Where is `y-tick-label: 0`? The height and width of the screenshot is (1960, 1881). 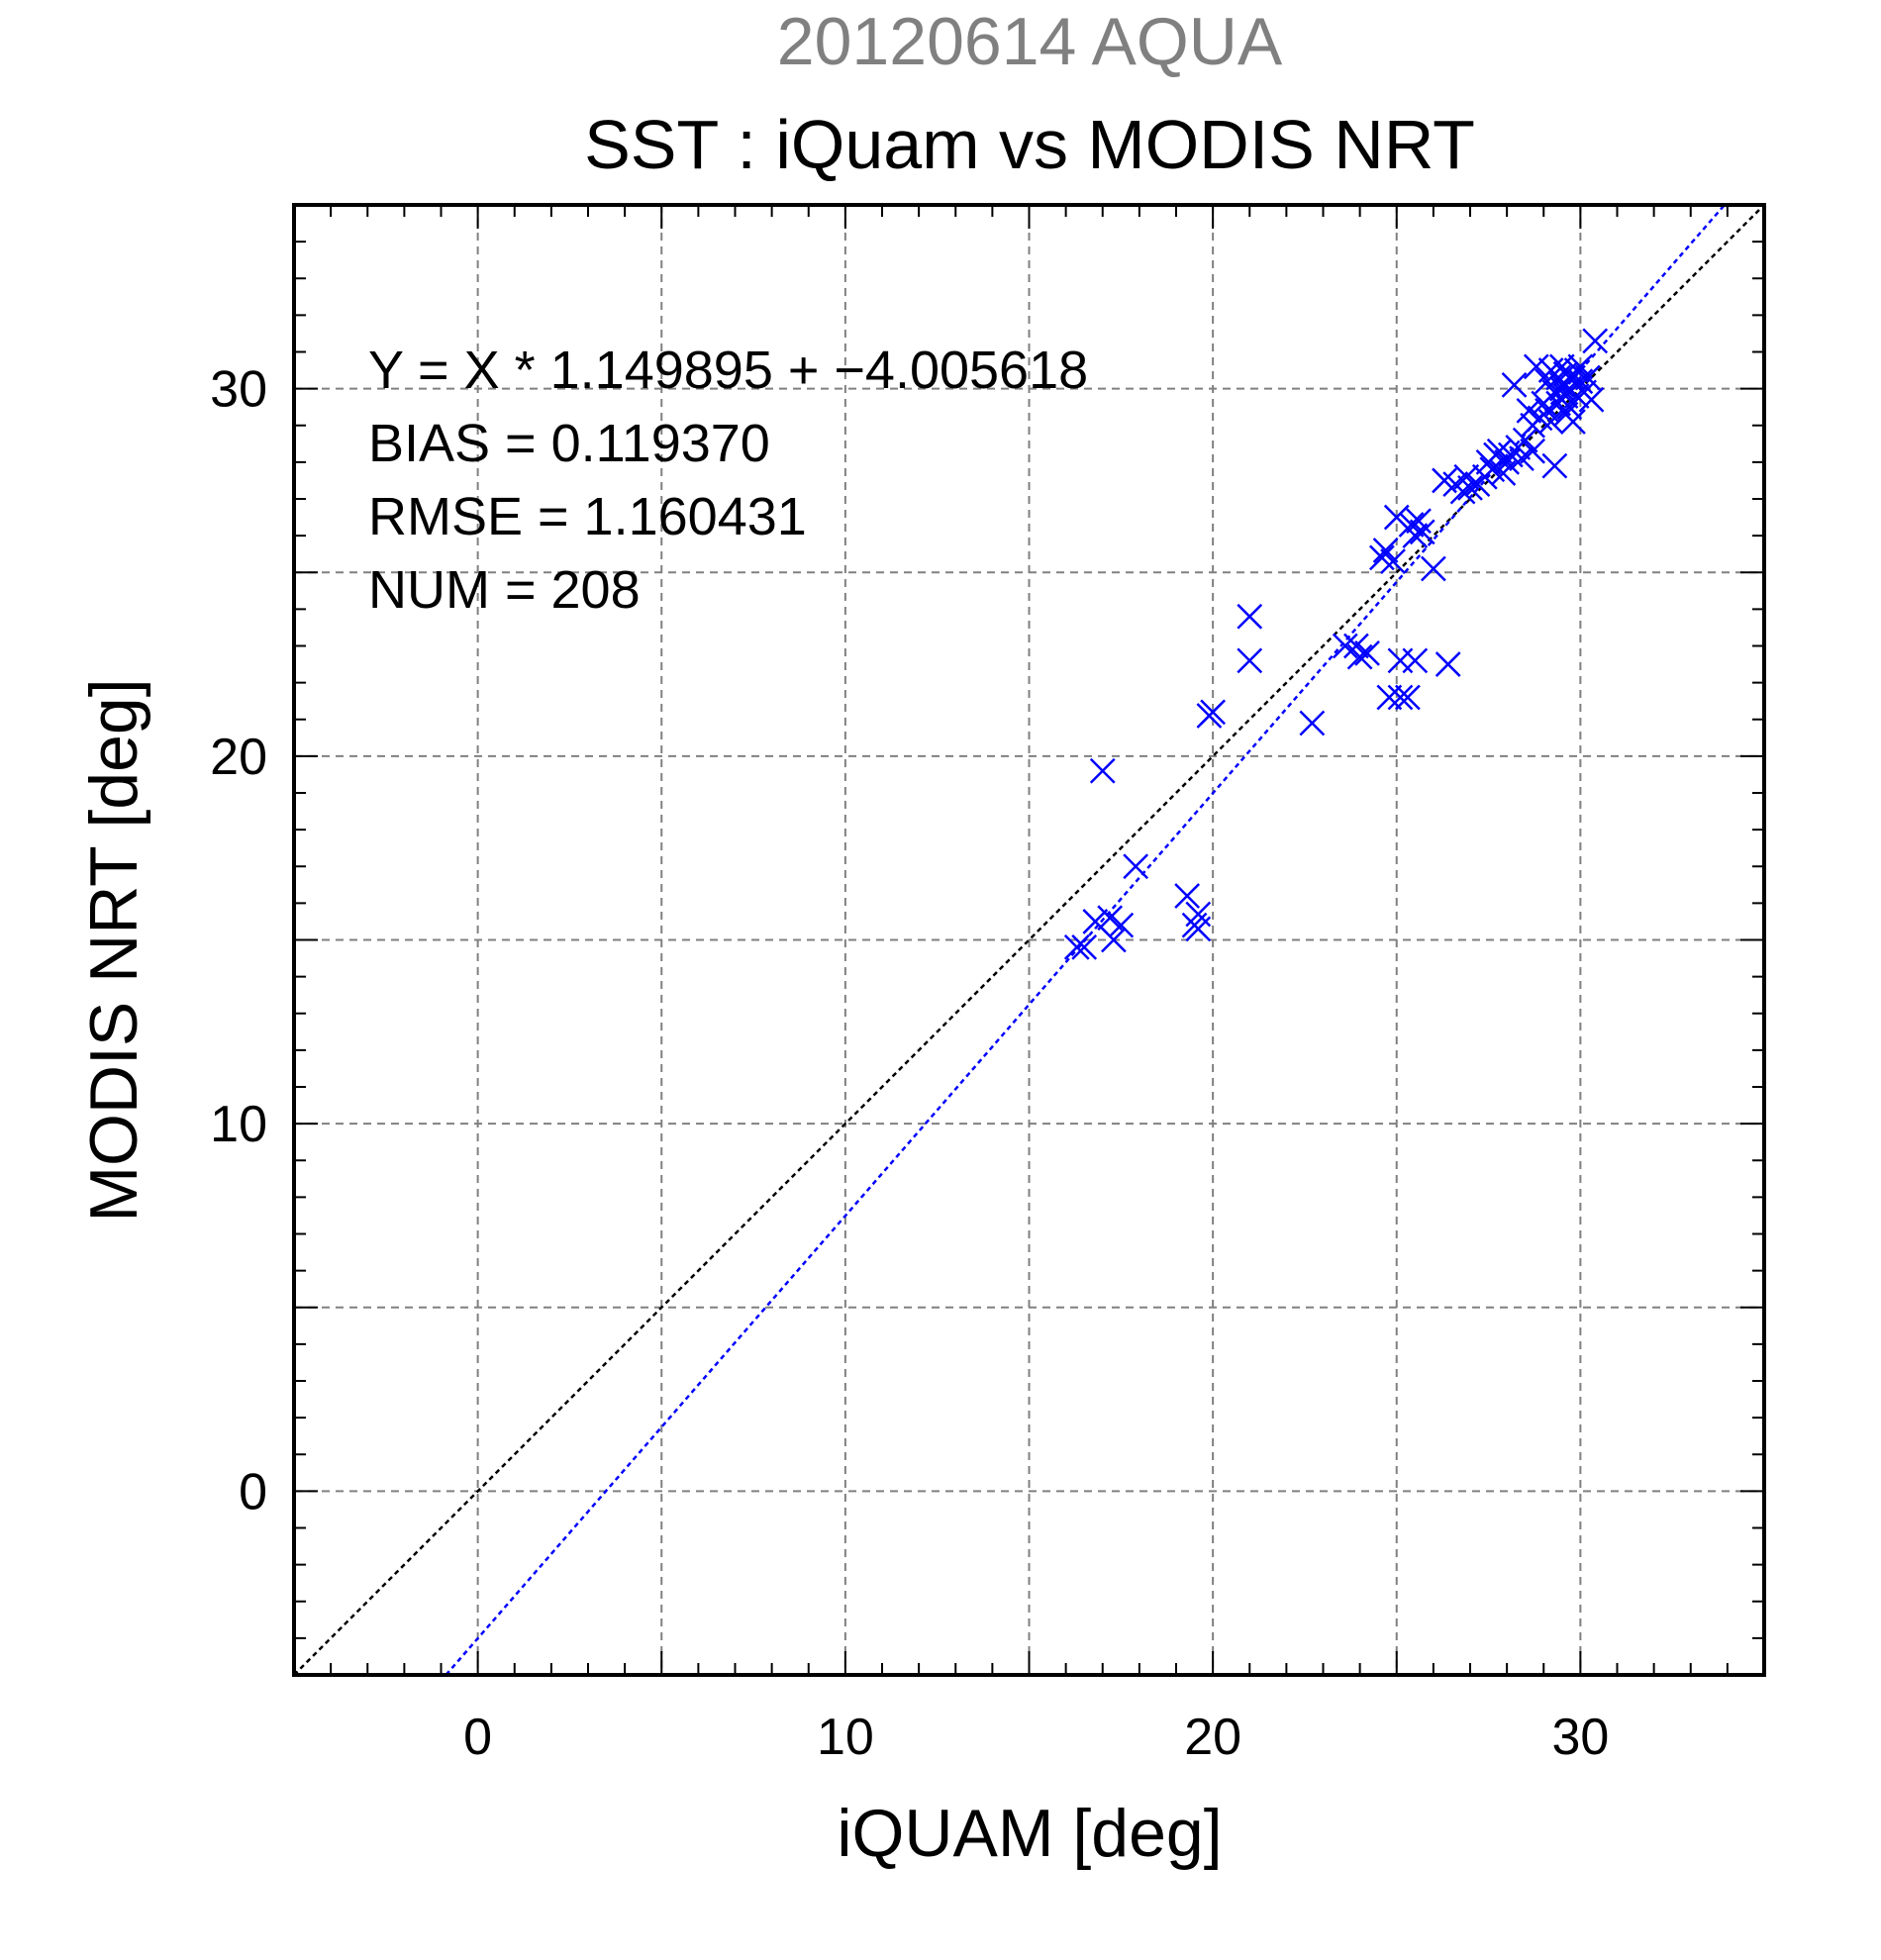 y-tick-label: 0 is located at coordinates (253, 1491).